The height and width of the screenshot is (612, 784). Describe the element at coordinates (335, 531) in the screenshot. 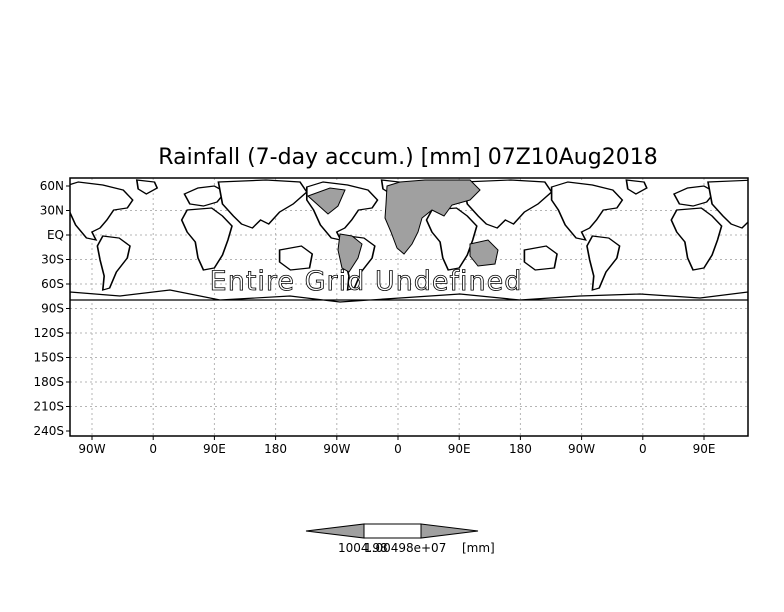

I see `colorbar-left-arrow` at that location.